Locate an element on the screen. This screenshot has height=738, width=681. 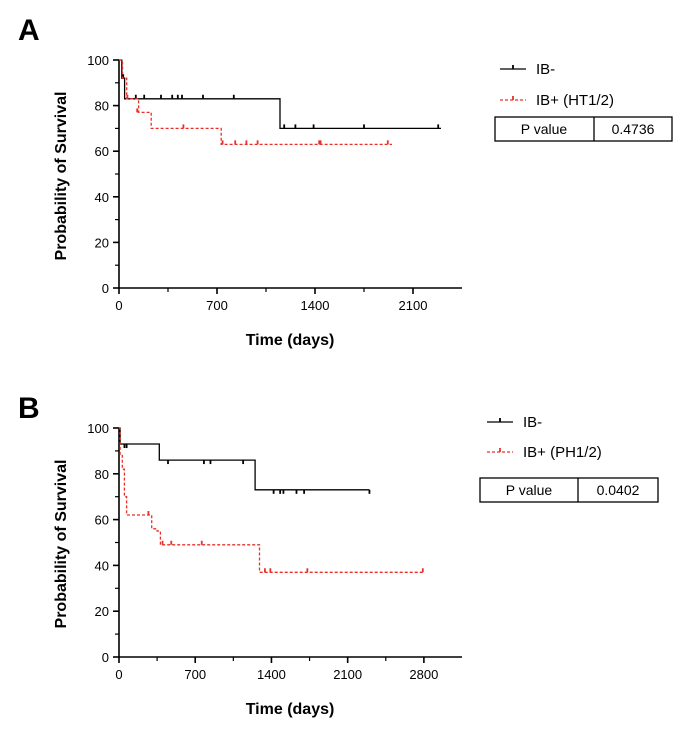
p-value-box-b: P value 0.0402 is located at coordinates (569, 490).